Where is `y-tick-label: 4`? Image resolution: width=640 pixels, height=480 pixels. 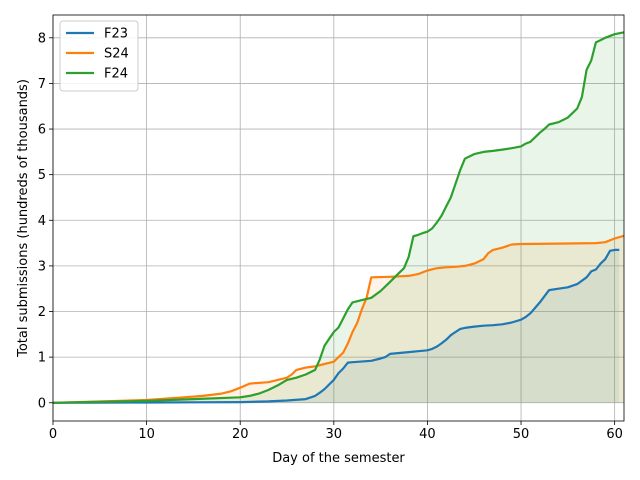 y-tick-label: 4 is located at coordinates (42, 221).